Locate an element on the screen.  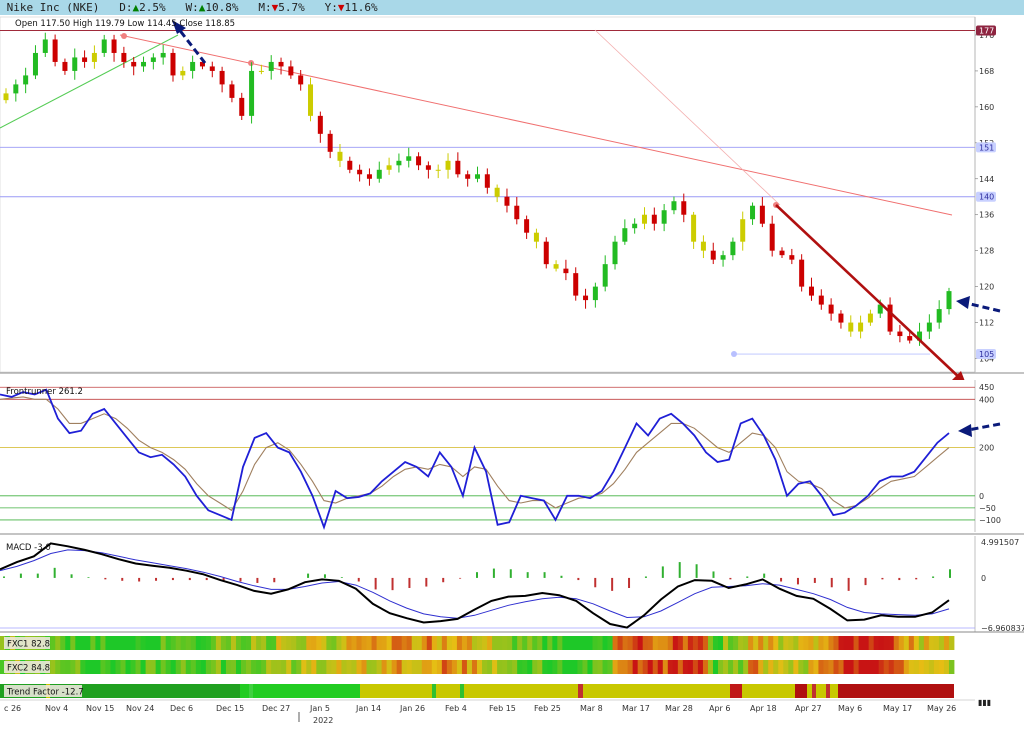
x-tick-label: Mar 17 is located at coordinates (636, 708).